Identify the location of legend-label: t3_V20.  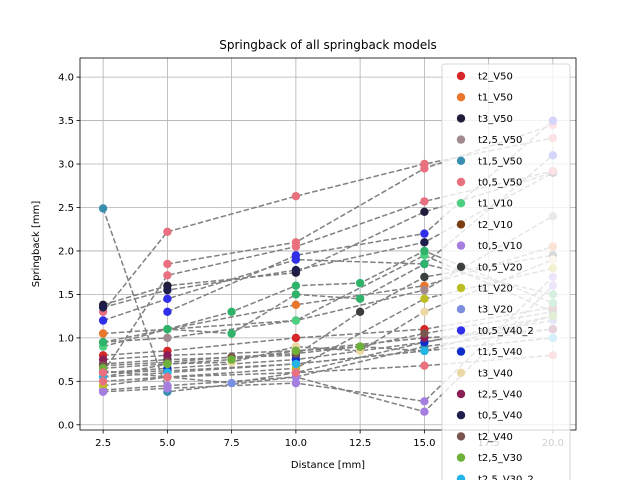
(495, 310).